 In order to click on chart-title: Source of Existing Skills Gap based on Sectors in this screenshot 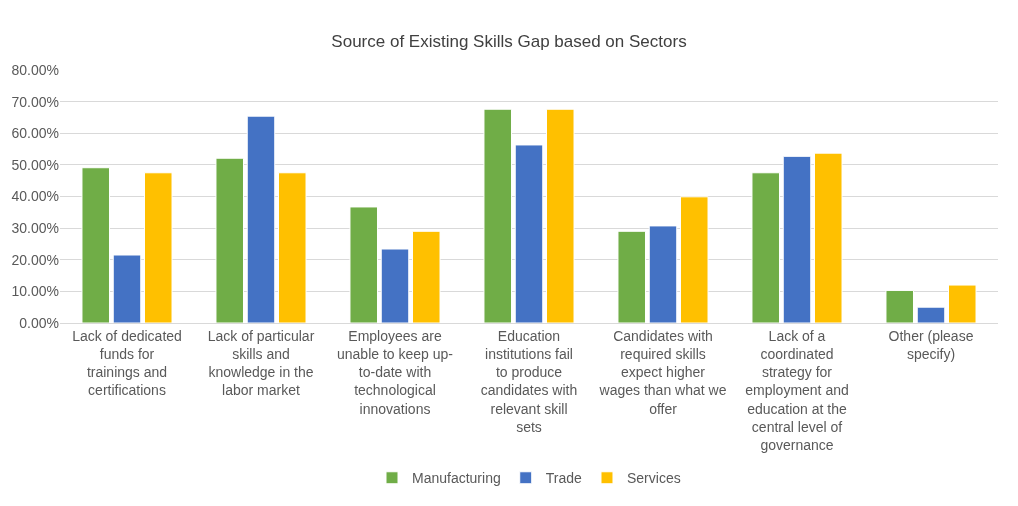, I will do `click(509, 42)`.